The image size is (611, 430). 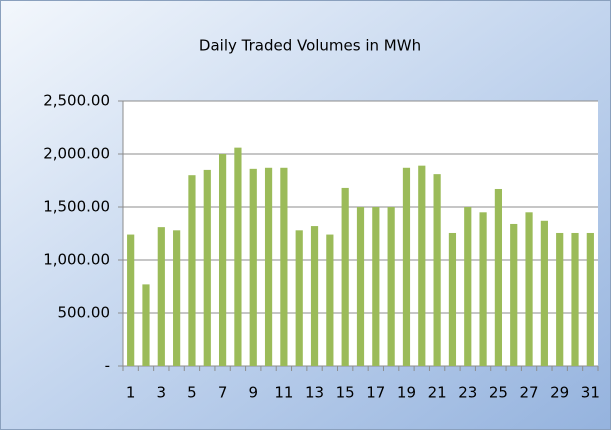 What do you see at coordinates (253, 393) in the screenshot?
I see `x-tick-label: 9` at bounding box center [253, 393].